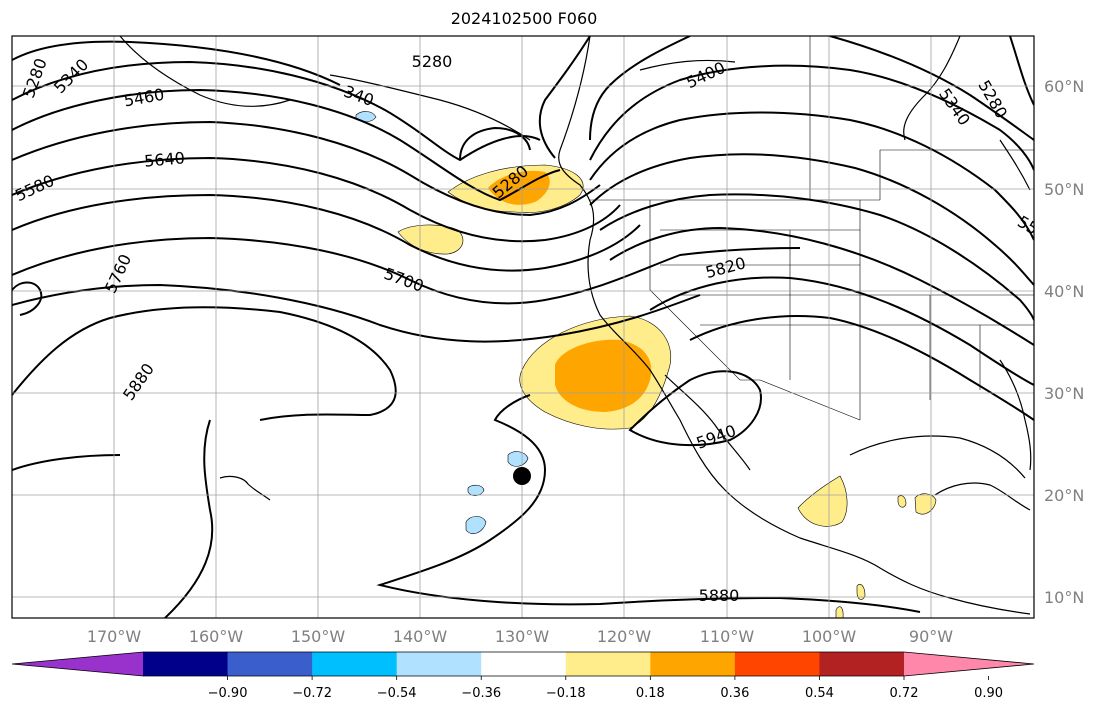  I want to click on lon-label-140w: 140°W, so click(420, 636).